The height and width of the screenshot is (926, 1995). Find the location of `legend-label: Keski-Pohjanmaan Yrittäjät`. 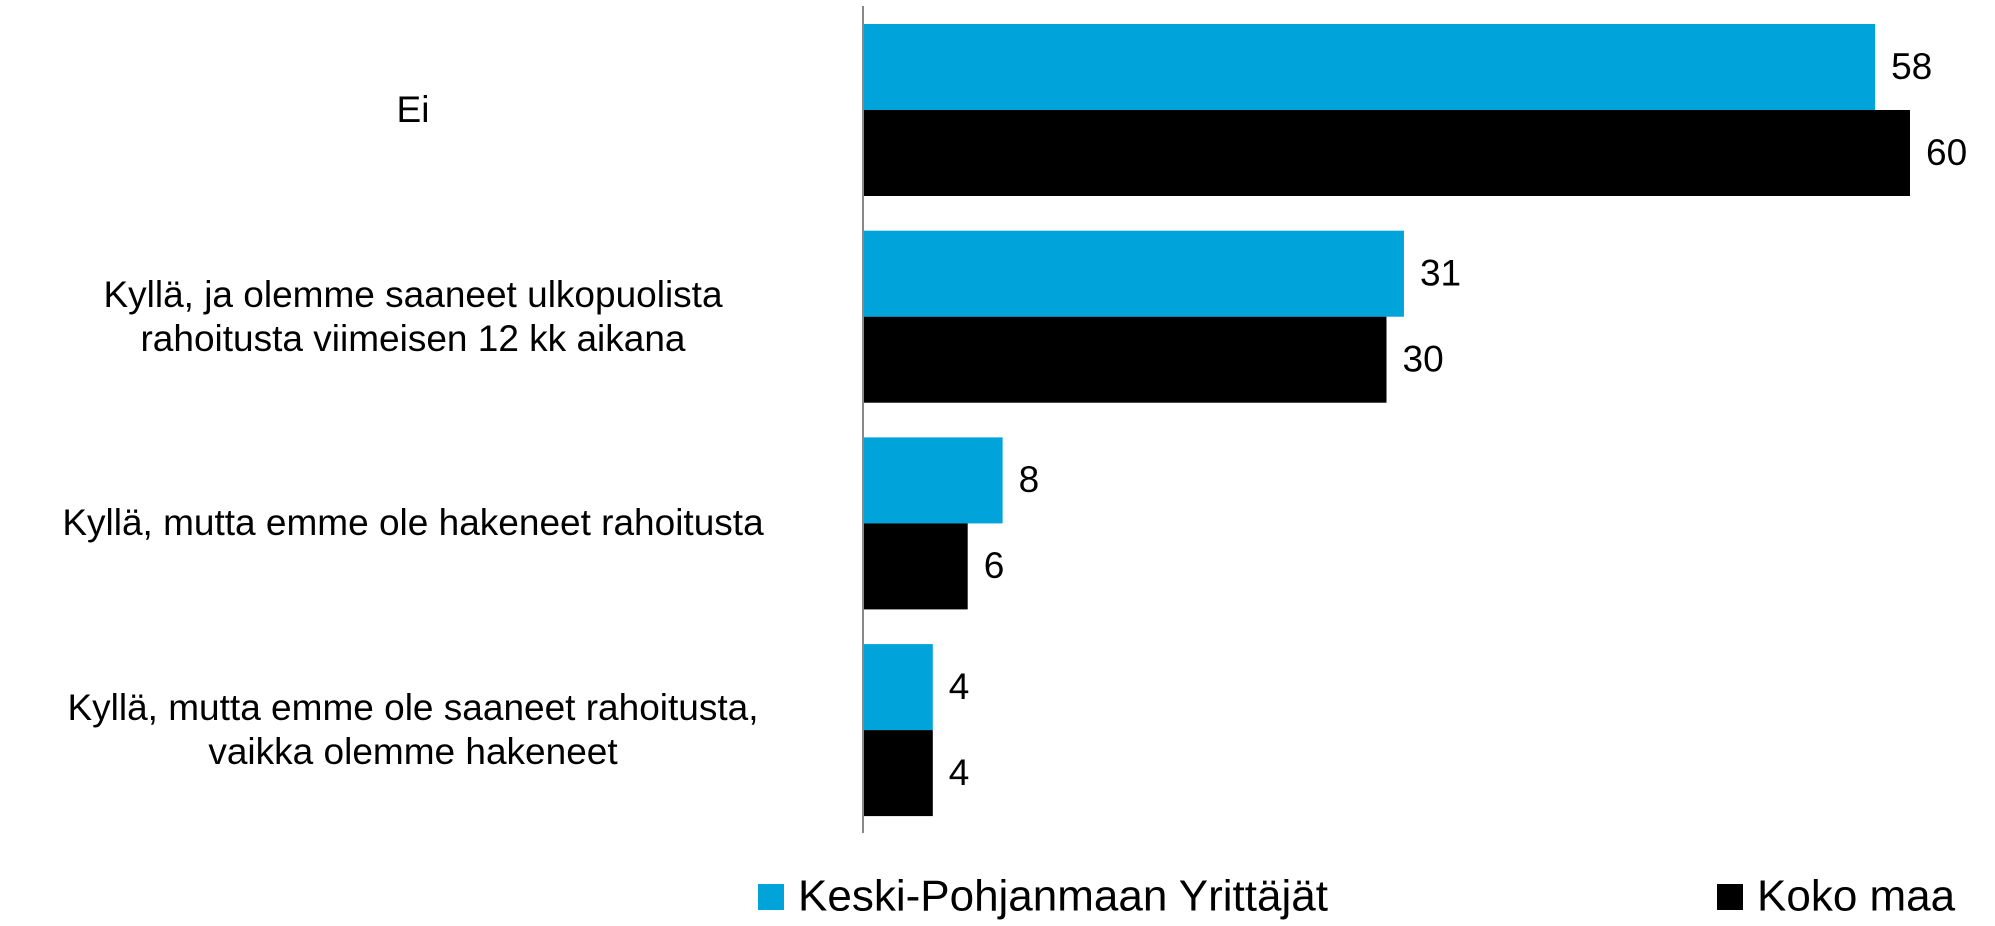

legend-label: Keski-Pohjanmaan Yrittäjät is located at coordinates (1063, 896).